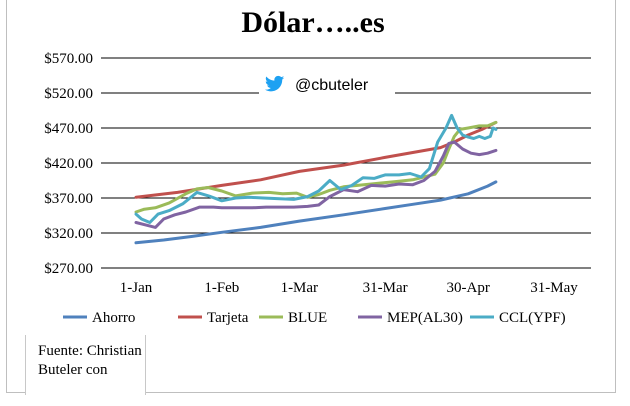 The width and height of the screenshot is (630, 406). I want to click on legend-item: Ahorro, so click(99, 318).